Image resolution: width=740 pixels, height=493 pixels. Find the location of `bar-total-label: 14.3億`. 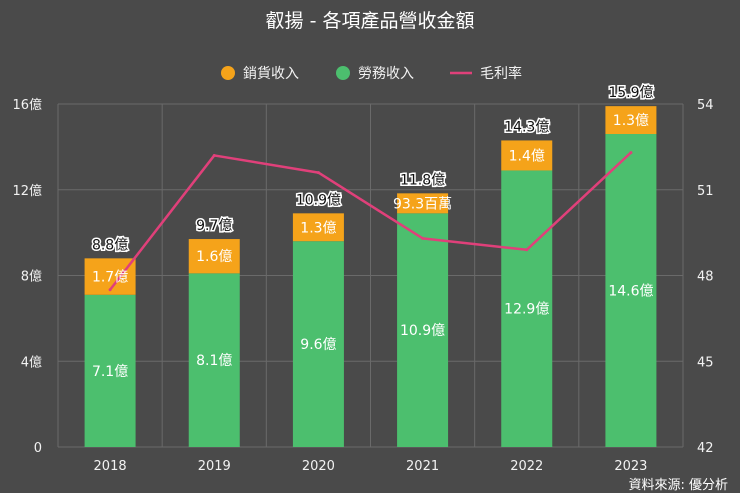

bar-total-label: 14.3億 is located at coordinates (526, 127).